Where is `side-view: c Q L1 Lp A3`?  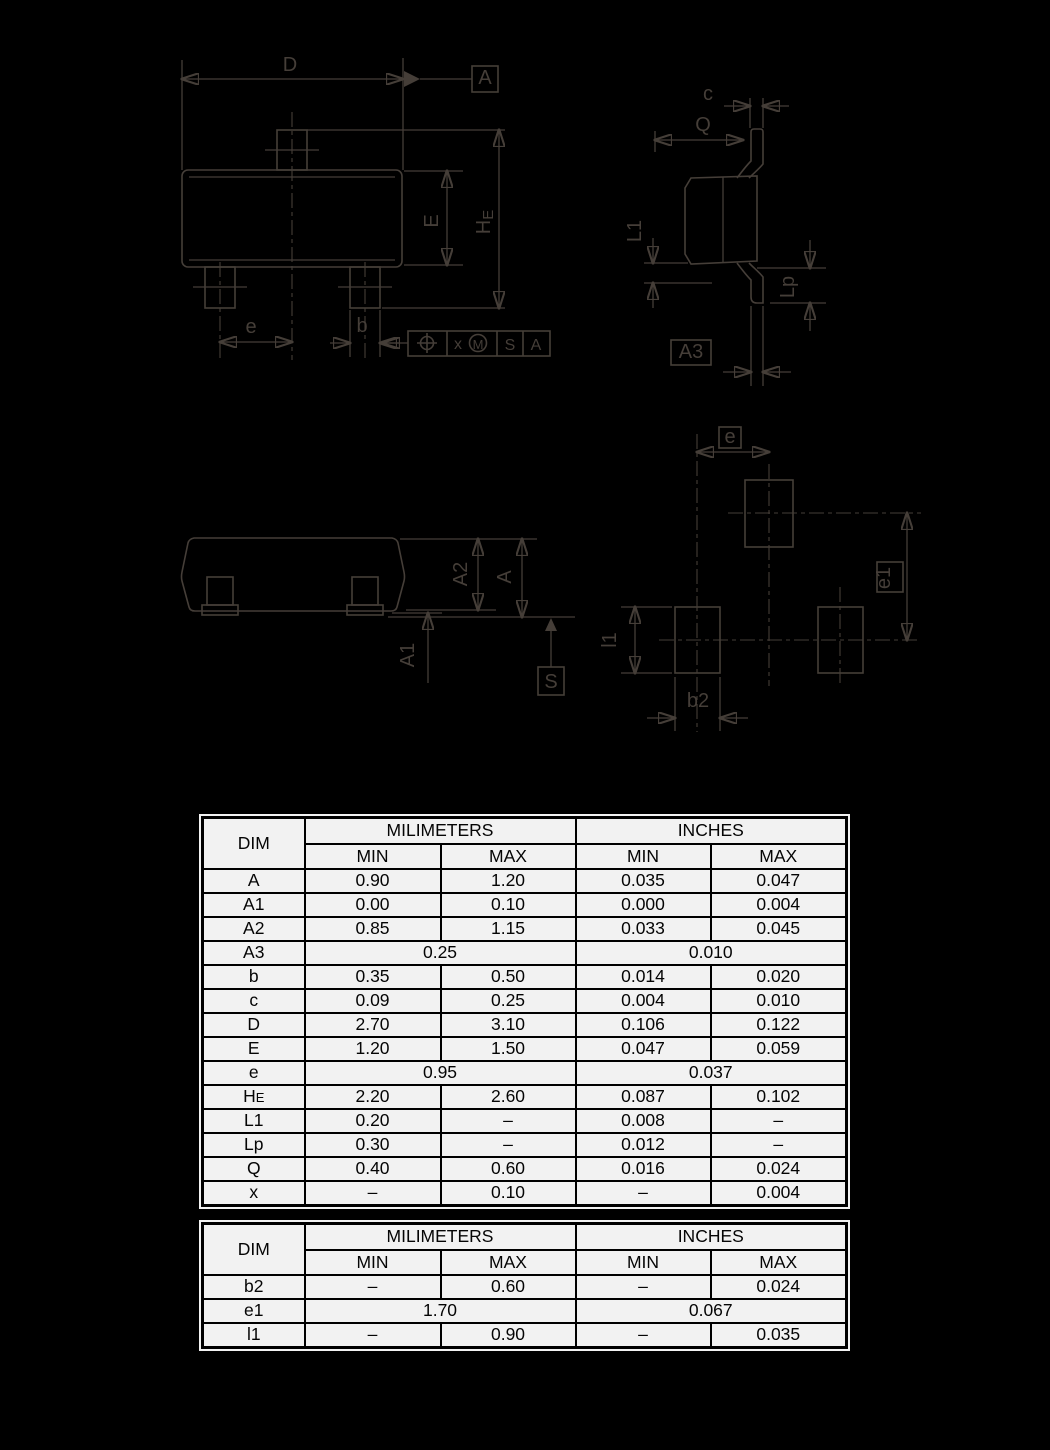
side-view: c Q L1 Lp A3 is located at coordinates (725, 234).